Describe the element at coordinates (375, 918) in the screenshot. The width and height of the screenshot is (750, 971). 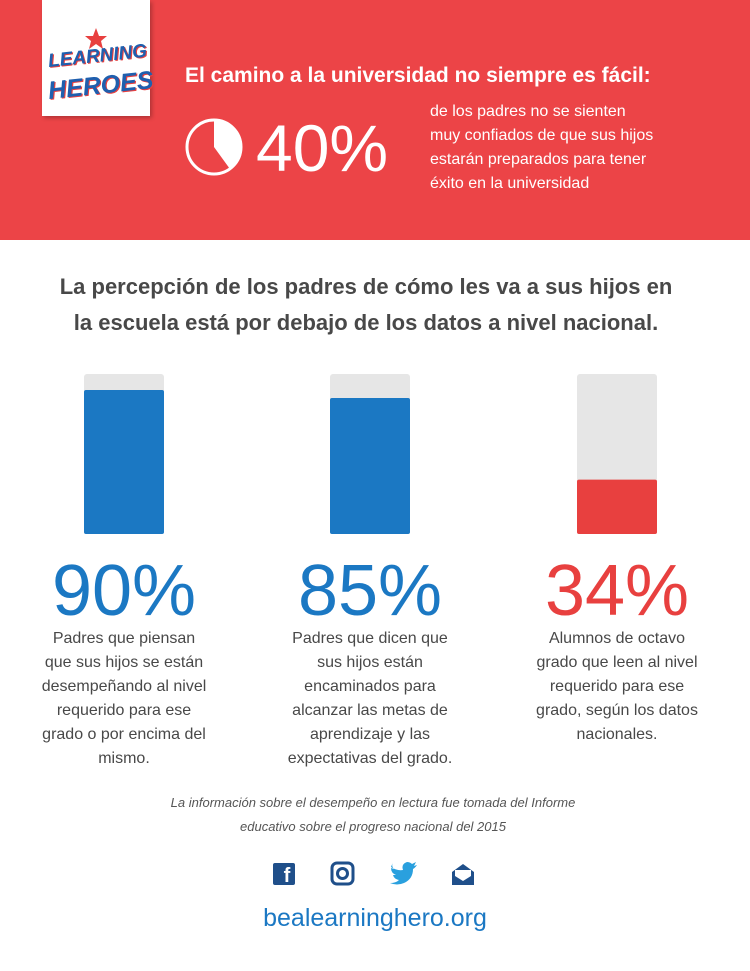
I see `website-url: bealearninghero.org` at that location.